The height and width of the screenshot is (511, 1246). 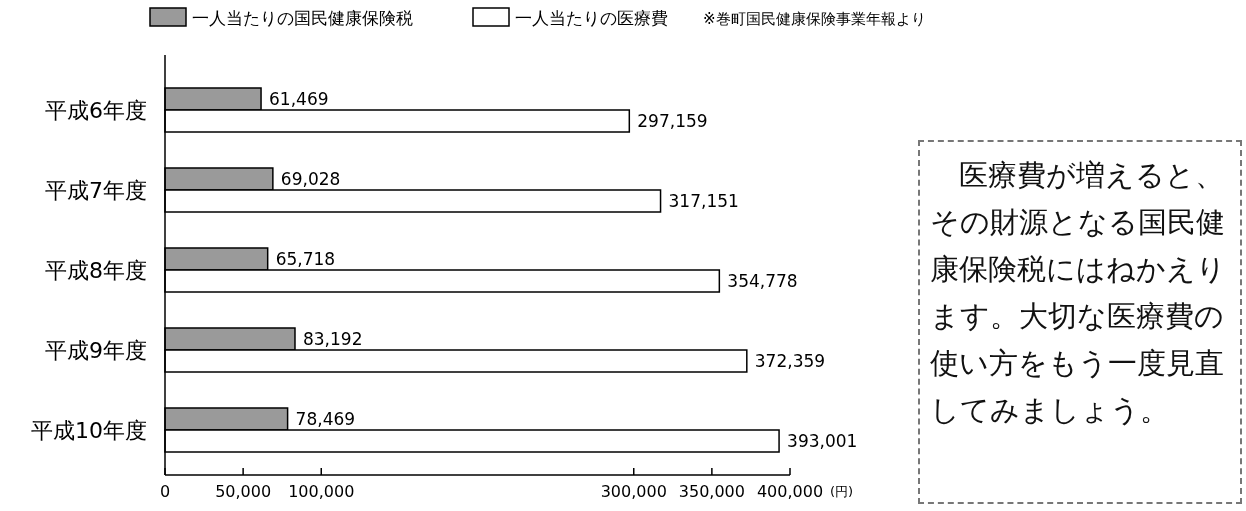 I want to click on text: ※巻町国民健康保険事業年報より, so click(x=814, y=19).